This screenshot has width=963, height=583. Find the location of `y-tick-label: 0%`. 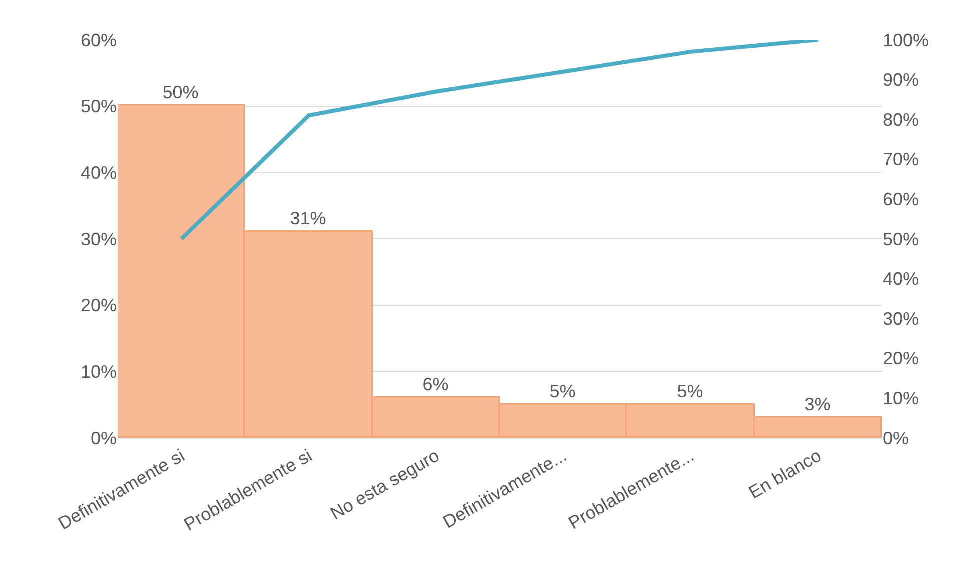

y-tick-label: 0% is located at coordinates (103, 438).